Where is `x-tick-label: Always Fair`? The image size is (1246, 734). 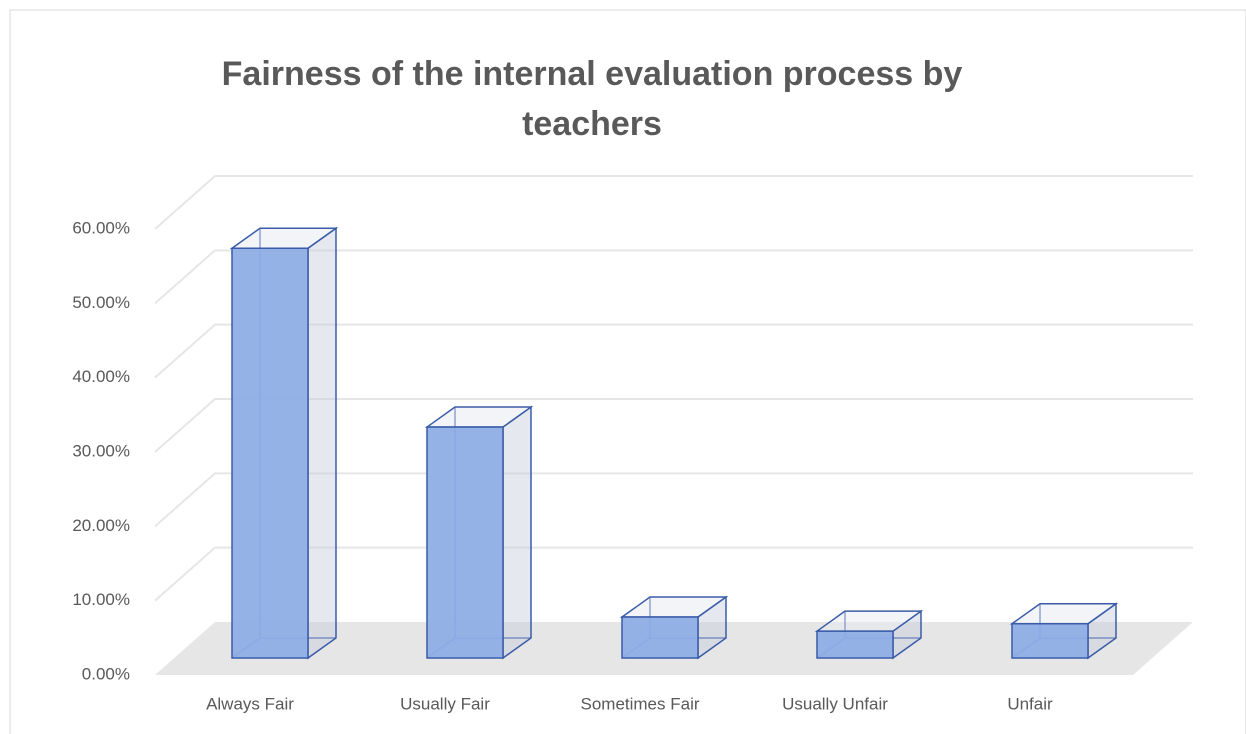 x-tick-label: Always Fair is located at coordinates (250, 703).